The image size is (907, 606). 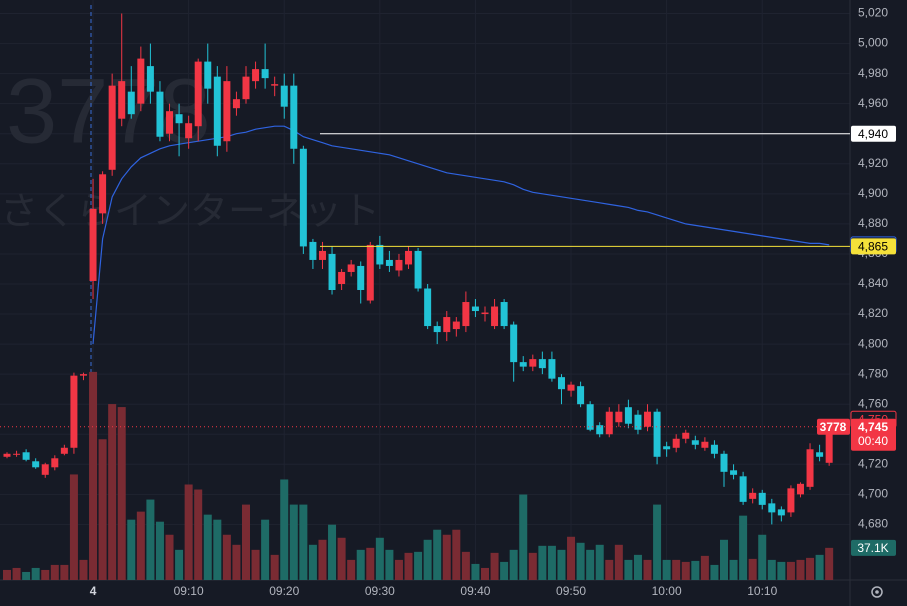 What do you see at coordinates (571, 591) in the screenshot?
I see `x-tick-label: 09:50` at bounding box center [571, 591].